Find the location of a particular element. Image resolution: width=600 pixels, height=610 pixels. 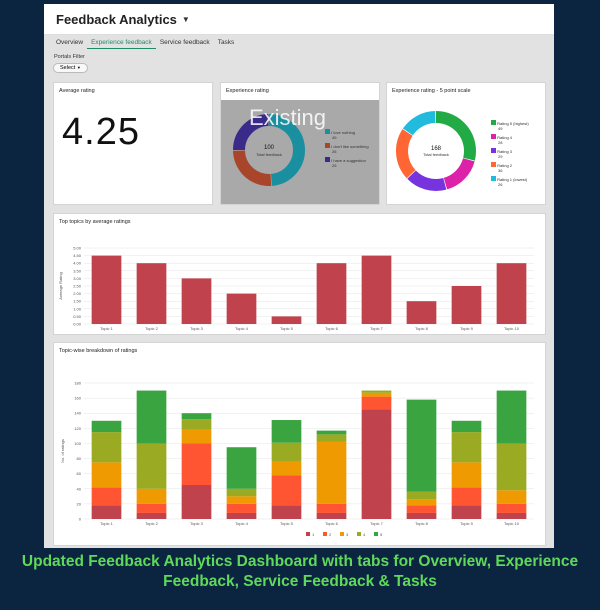

legend-value: 26 is located at coordinates (500, 184).